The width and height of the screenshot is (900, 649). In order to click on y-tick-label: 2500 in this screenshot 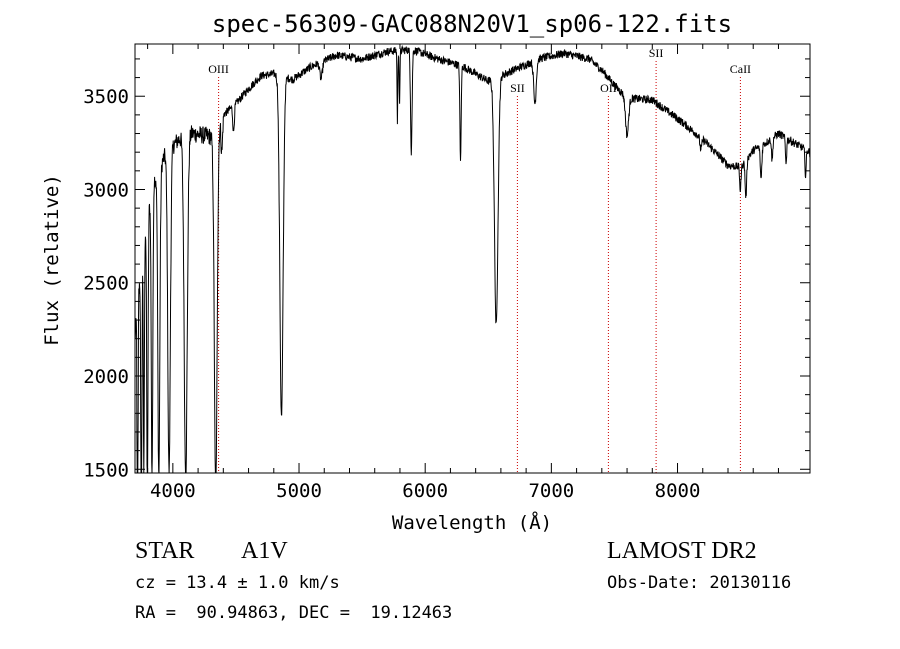, I will do `click(106, 284)`.